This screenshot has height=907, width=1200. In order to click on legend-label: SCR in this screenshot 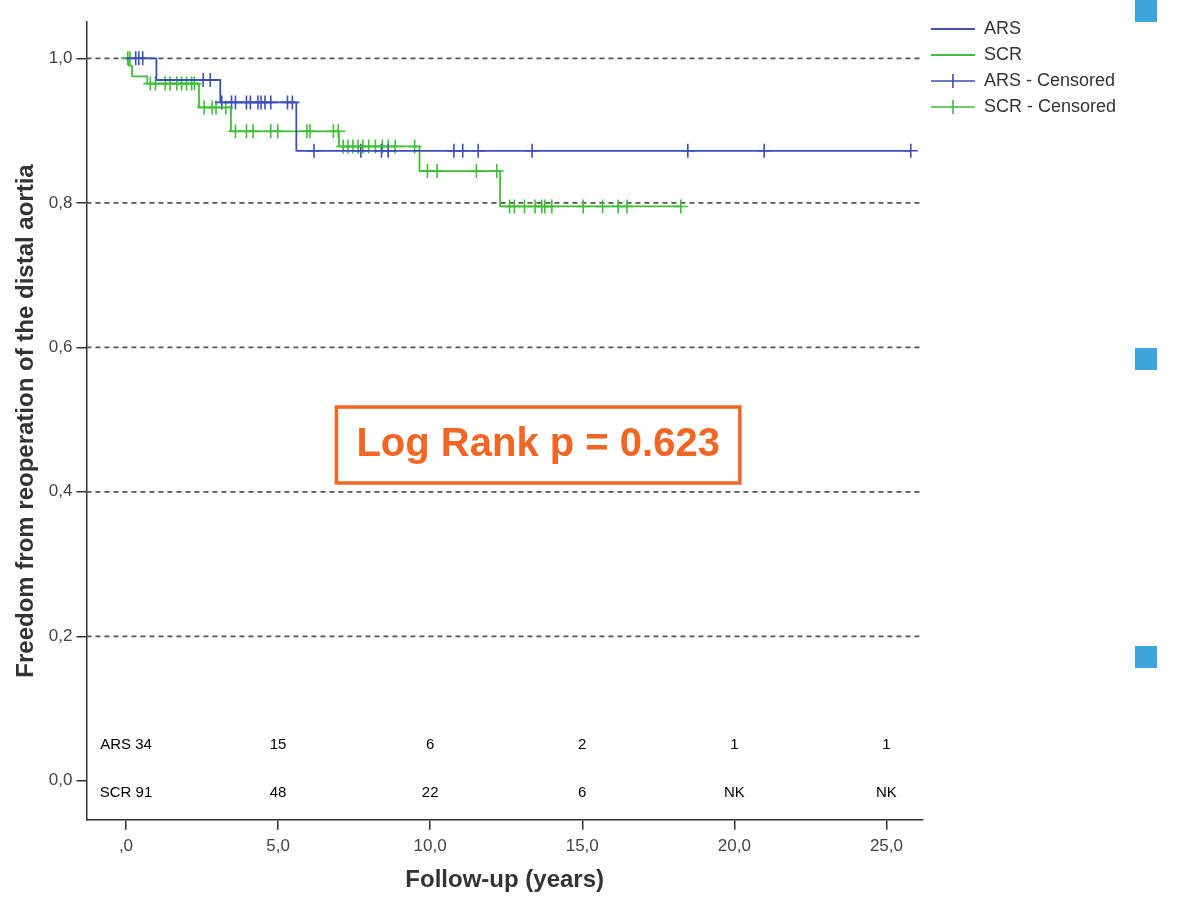, I will do `click(1002, 53)`.